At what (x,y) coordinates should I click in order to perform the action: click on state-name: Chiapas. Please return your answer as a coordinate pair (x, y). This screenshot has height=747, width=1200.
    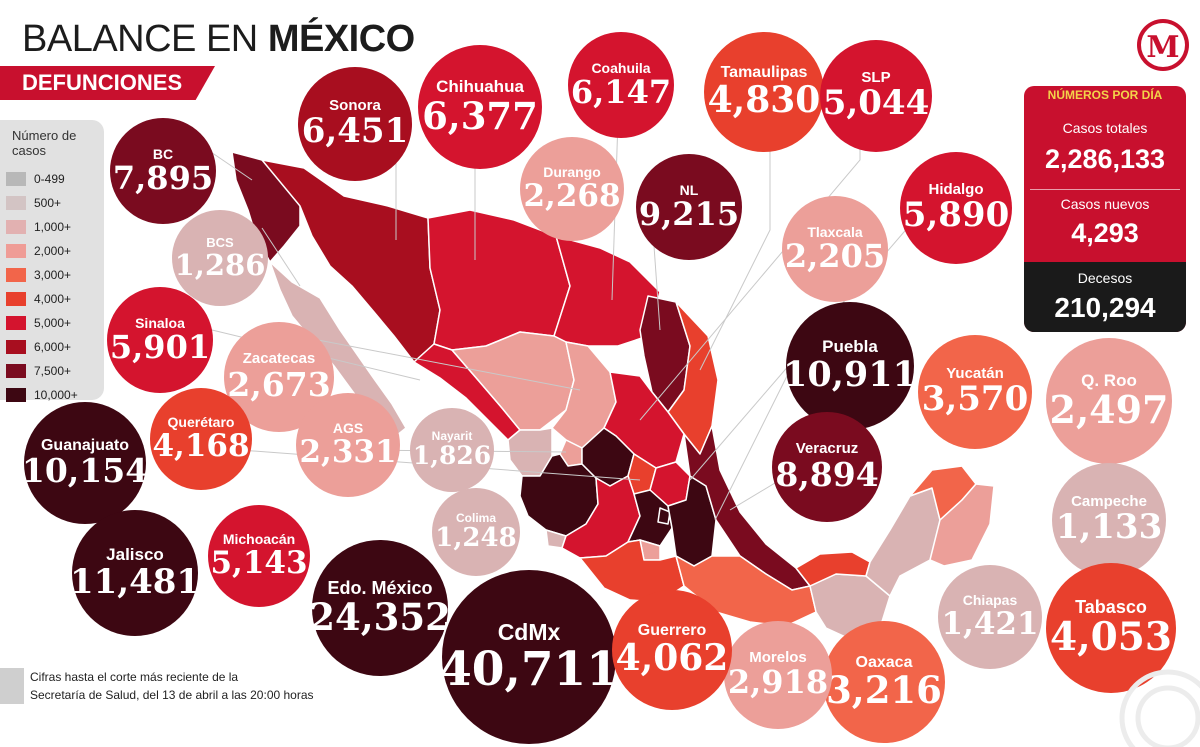
    Looking at the image, I should click on (990, 600).